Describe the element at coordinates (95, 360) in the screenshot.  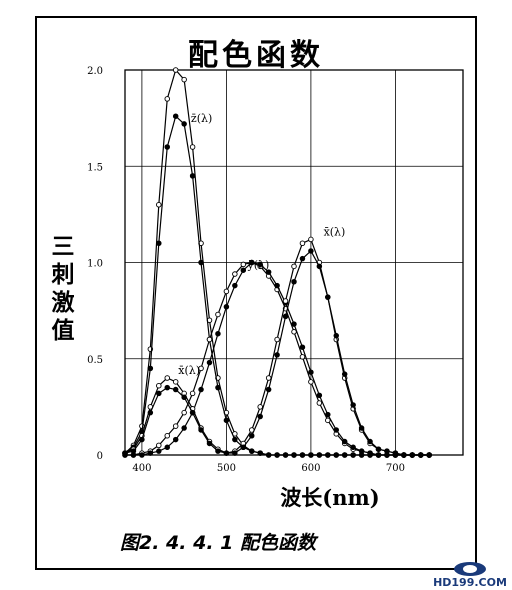
I see `y-tick-label: 0.5` at that location.